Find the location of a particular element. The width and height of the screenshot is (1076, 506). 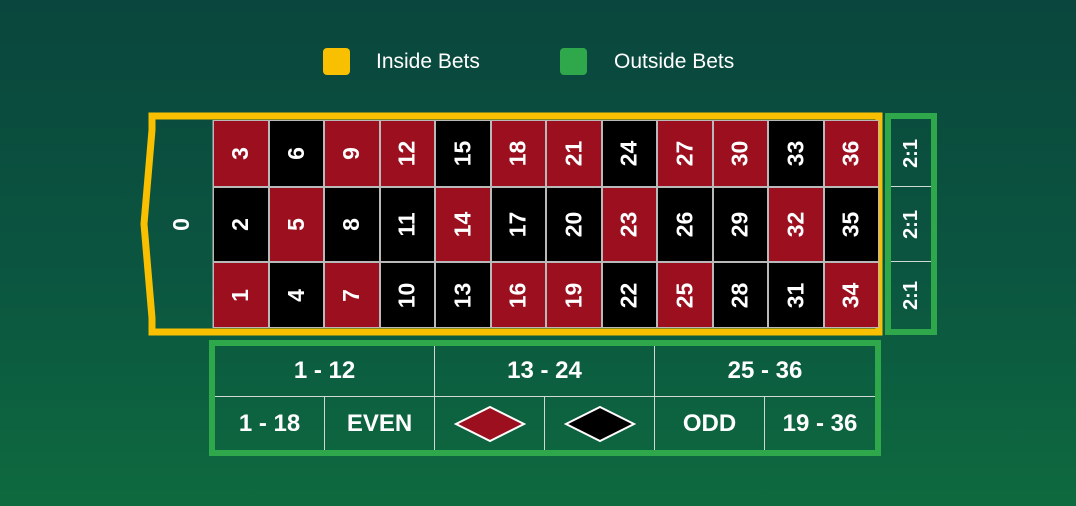

number-cell-35: 35 is located at coordinates (851, 224).